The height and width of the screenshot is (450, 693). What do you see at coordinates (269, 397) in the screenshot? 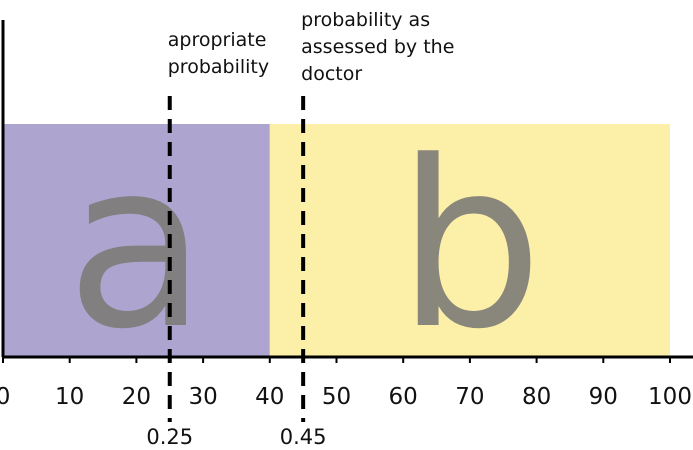
I see `x-tick-label: 40` at bounding box center [269, 397].